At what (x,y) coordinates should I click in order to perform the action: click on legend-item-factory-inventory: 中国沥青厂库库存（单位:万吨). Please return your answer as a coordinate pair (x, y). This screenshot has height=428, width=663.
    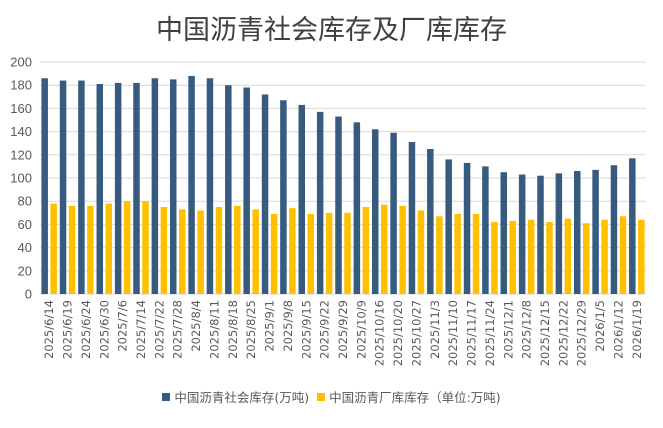
    Looking at the image, I should click on (409, 396).